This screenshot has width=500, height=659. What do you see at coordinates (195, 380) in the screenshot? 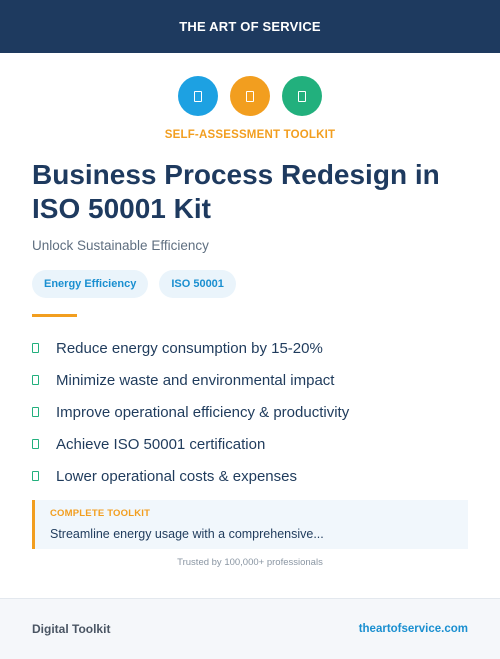
I see `benefit-text: Minimize waste and environmental impact` at bounding box center [195, 380].